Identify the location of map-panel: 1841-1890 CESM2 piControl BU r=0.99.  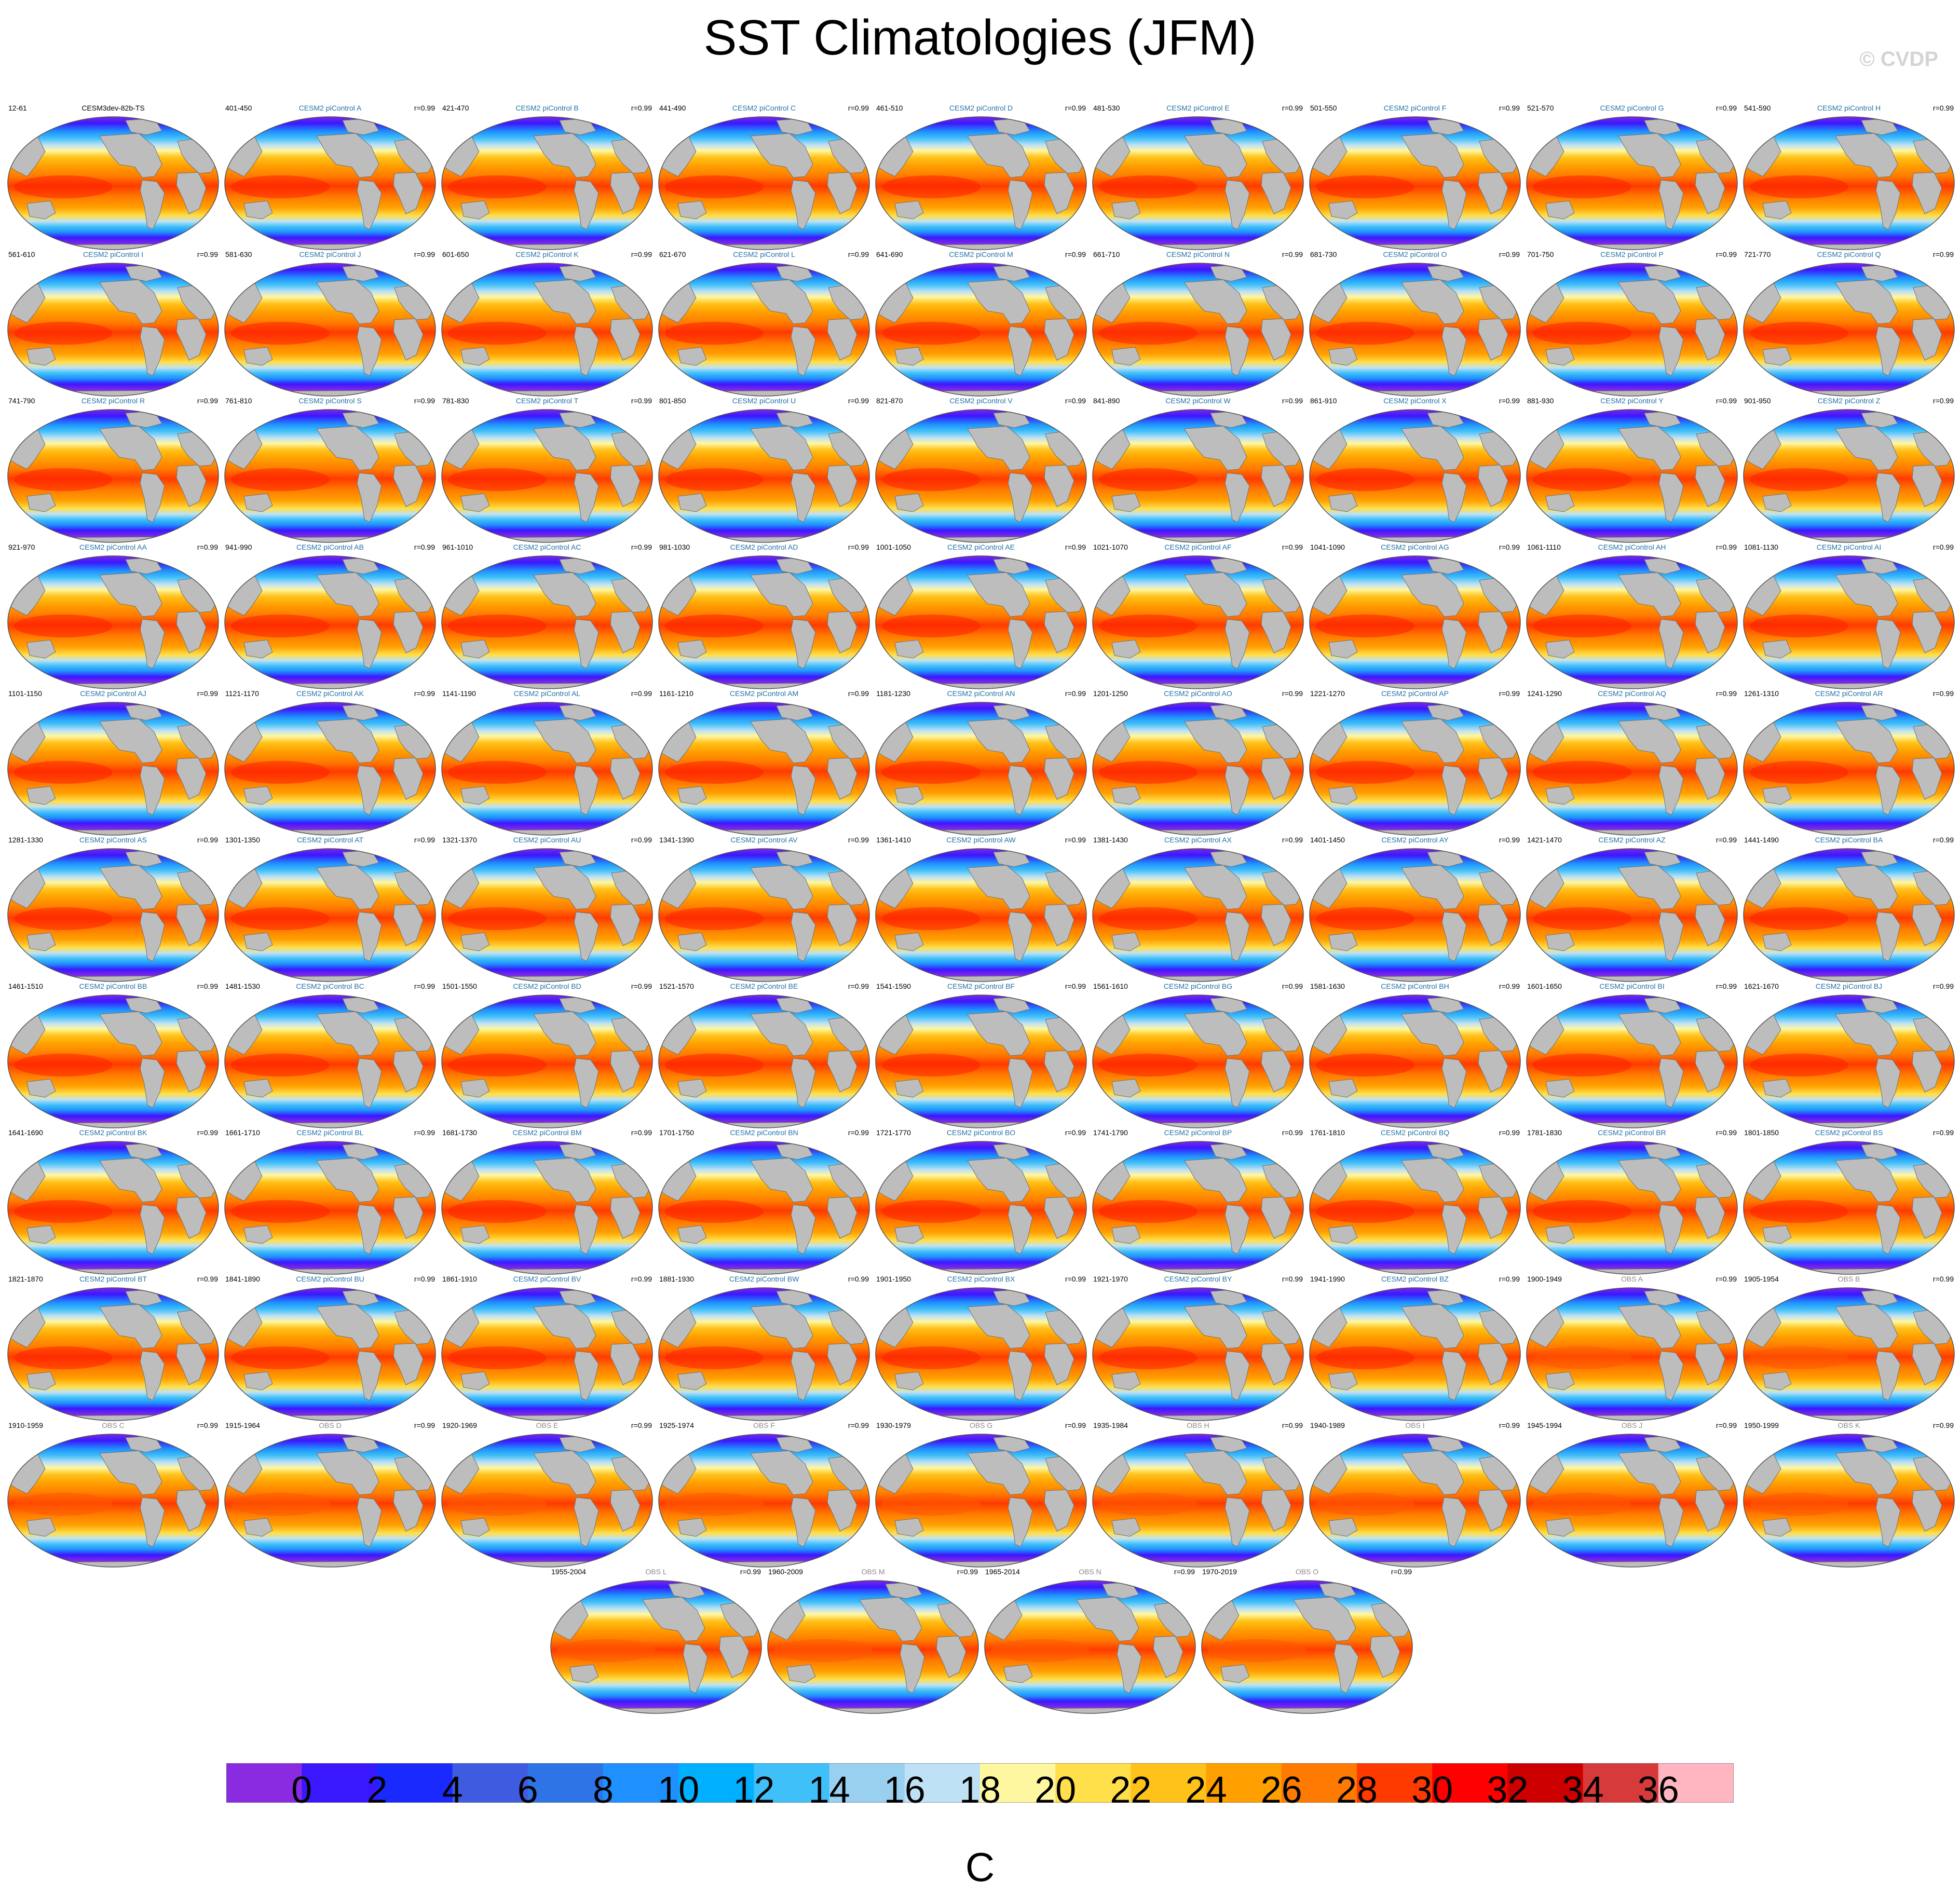
(330, 1348).